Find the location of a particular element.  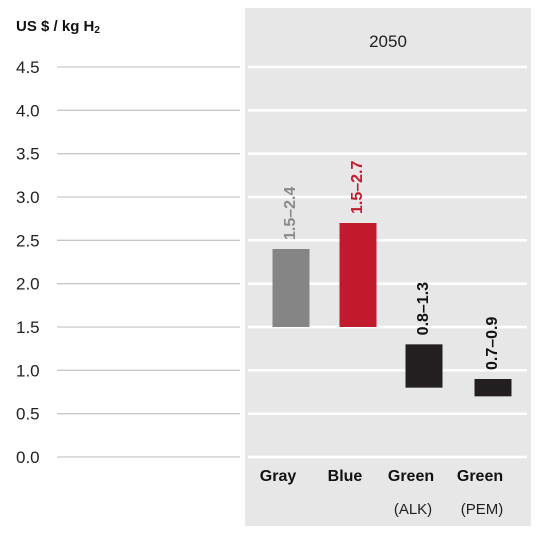

y-tick-label: 1.0 is located at coordinates (28, 370).